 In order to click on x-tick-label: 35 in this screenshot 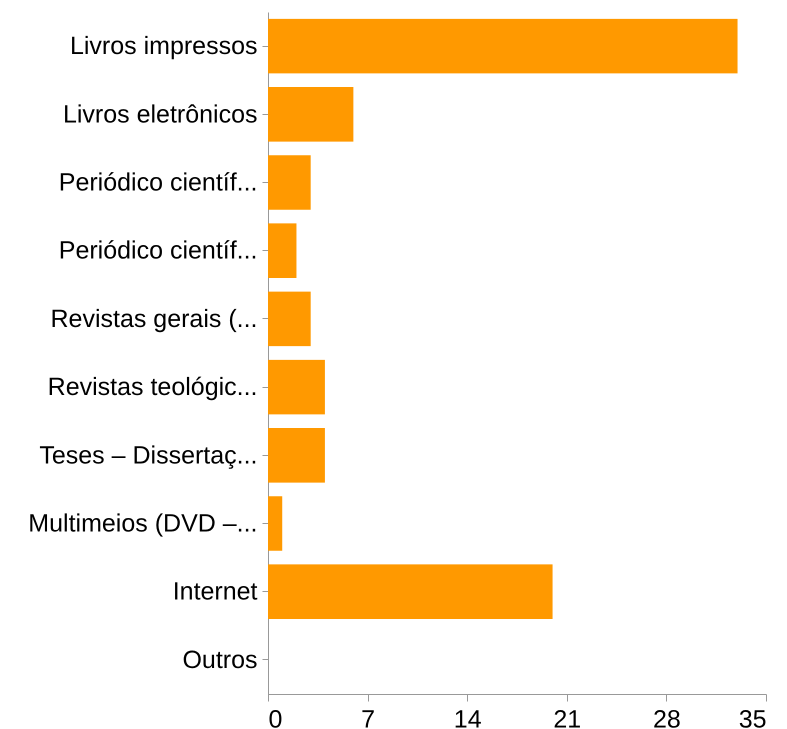, I will do `click(752, 717)`.